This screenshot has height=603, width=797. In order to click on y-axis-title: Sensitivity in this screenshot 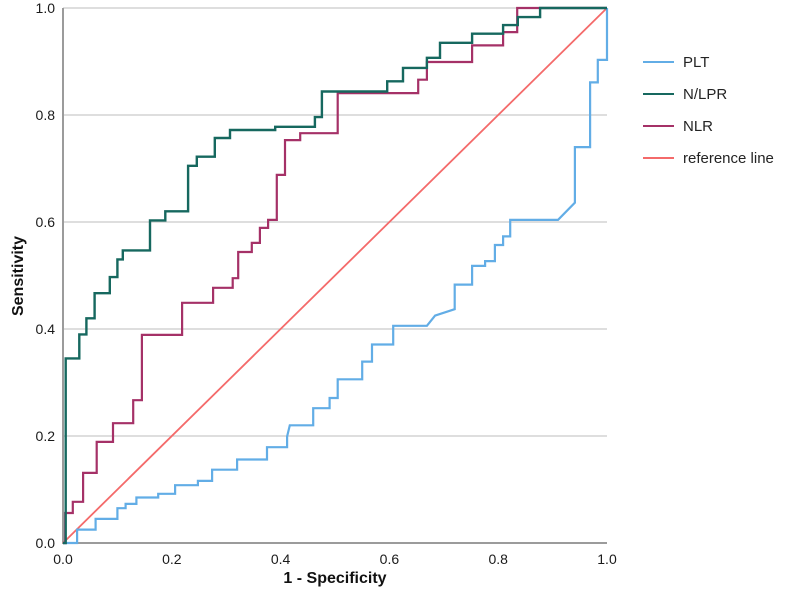, I will do `click(18, 276)`.